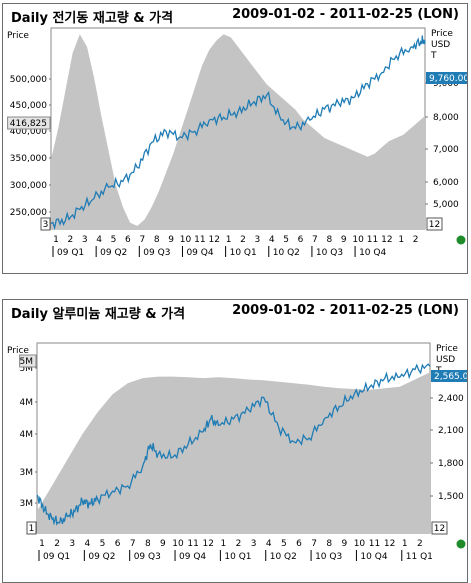 The height and width of the screenshot is (583, 471). I want to click on left-tick-label: 3M, so click(27, 504).